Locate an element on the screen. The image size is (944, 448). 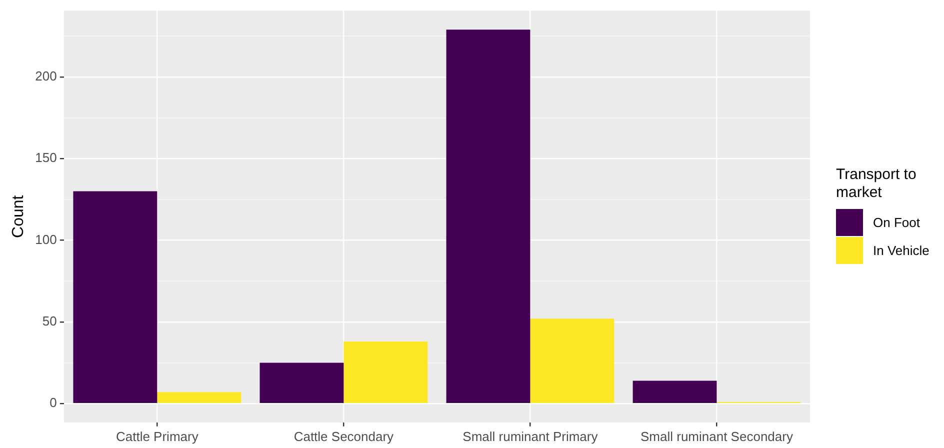
x-tick-label: Small ruminant Primary is located at coordinates (530, 436).